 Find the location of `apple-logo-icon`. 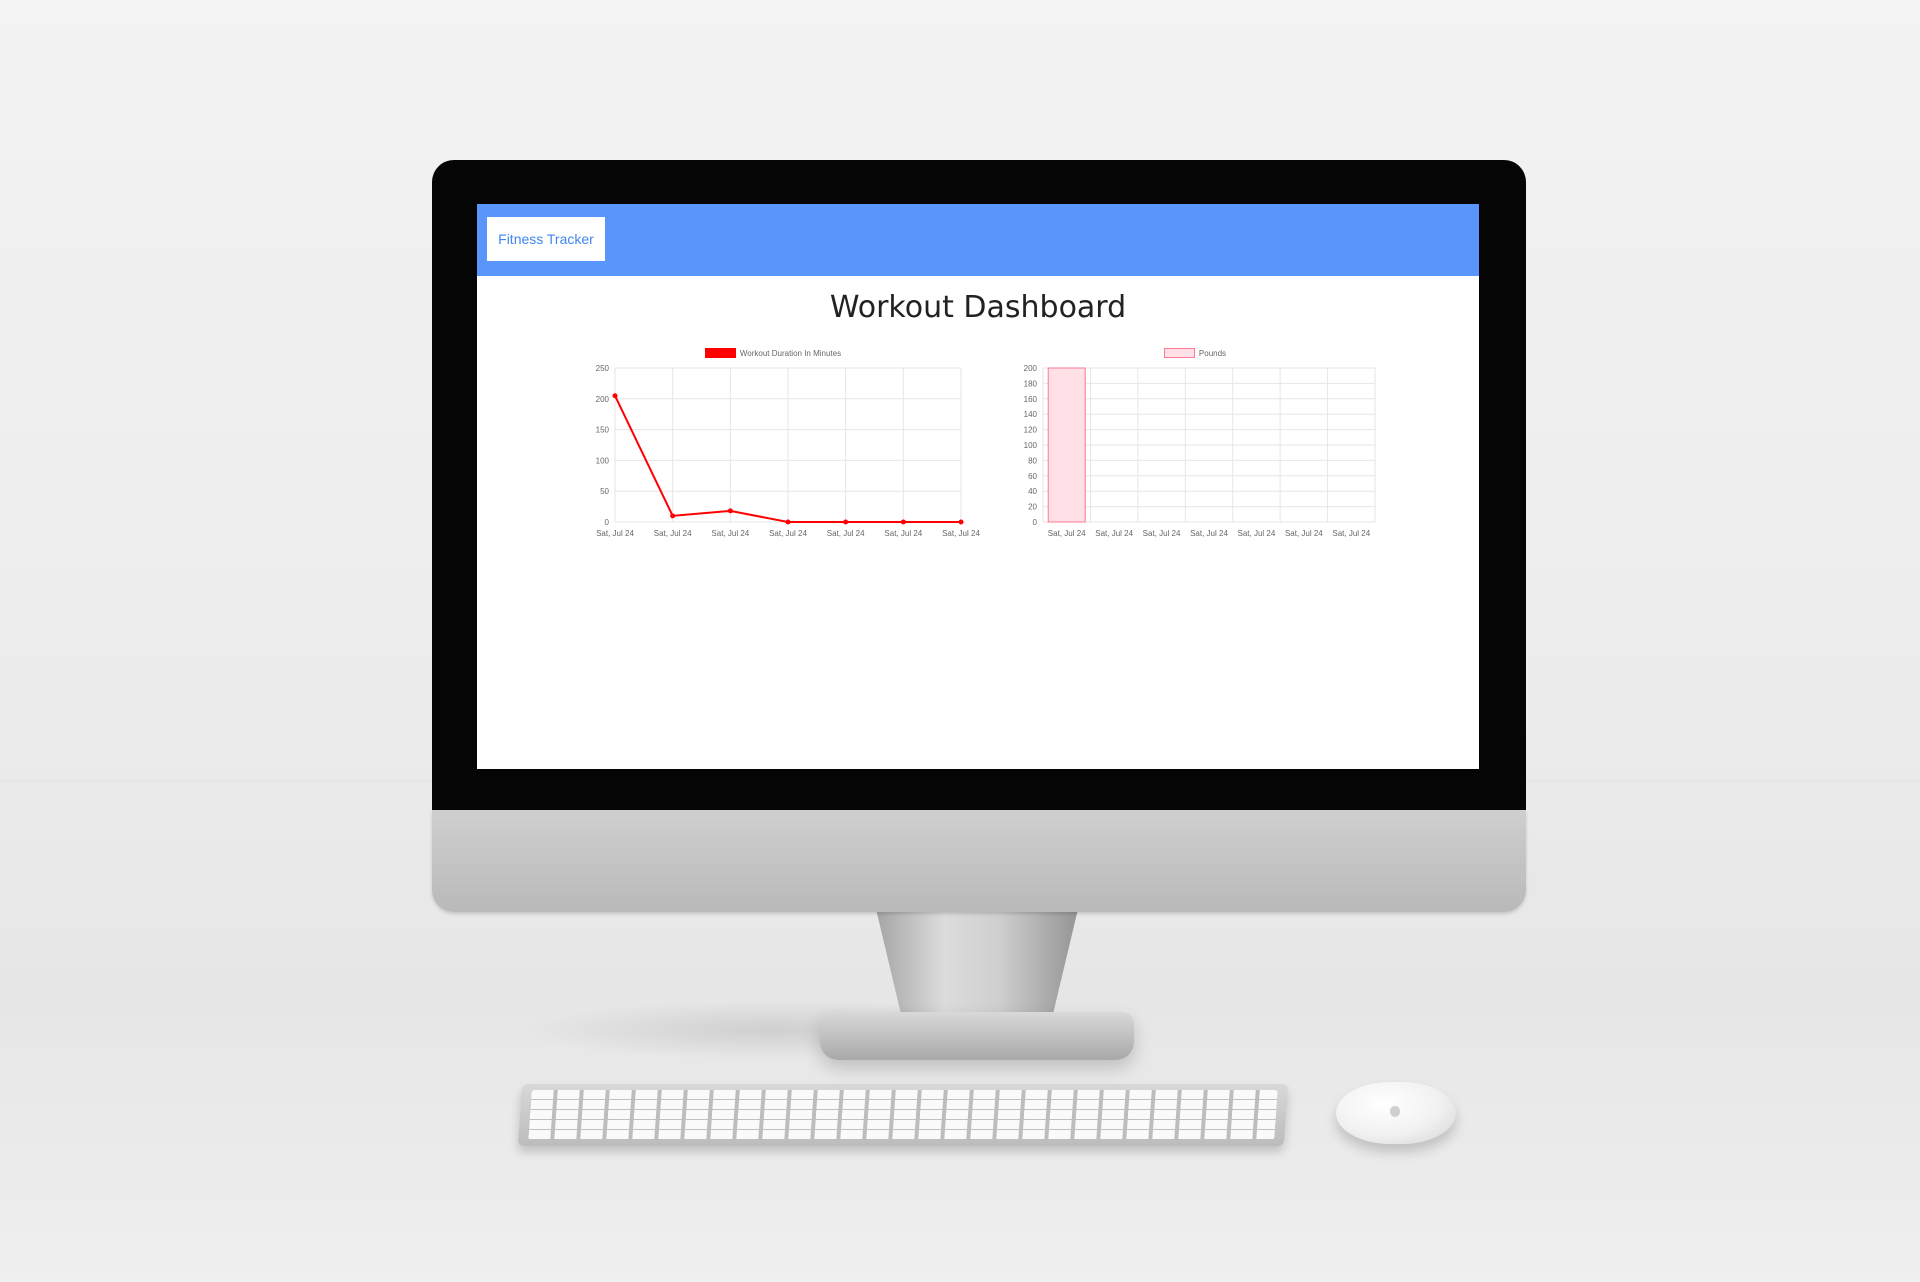

apple-logo-icon is located at coordinates (1395, 1111).